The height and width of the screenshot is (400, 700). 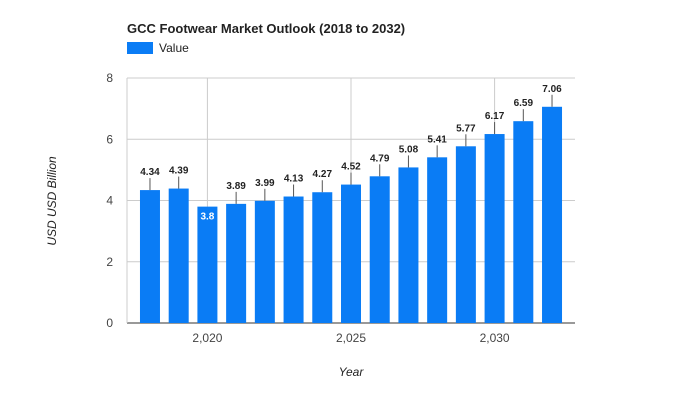 What do you see at coordinates (294, 179) in the screenshot?
I see `data-label-2023: 4.13` at bounding box center [294, 179].